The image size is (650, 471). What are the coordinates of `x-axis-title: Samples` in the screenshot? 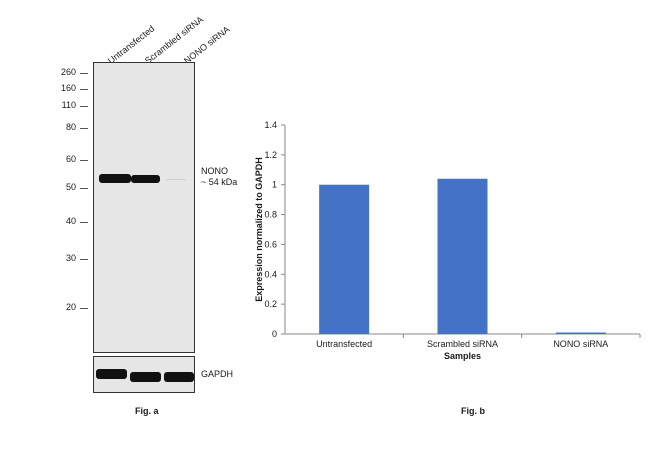 It's located at (462, 356).